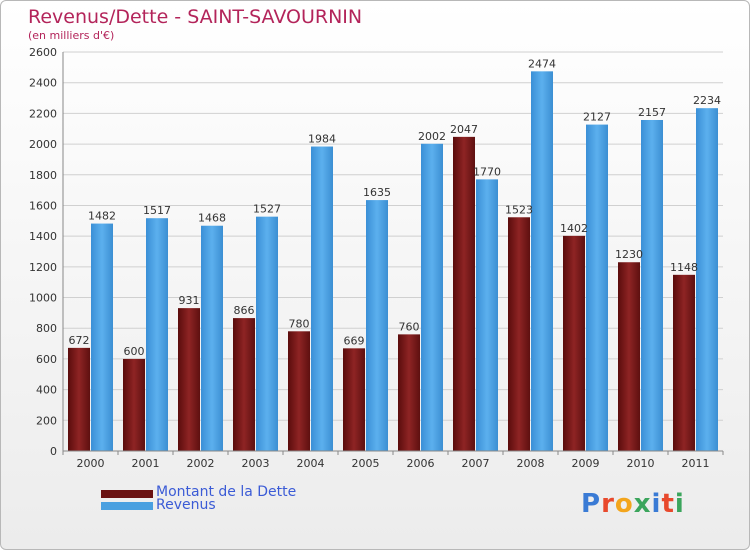 The height and width of the screenshot is (550, 750). Describe the element at coordinates (322, 139) in the screenshot. I see `data-label: 1984` at that location.